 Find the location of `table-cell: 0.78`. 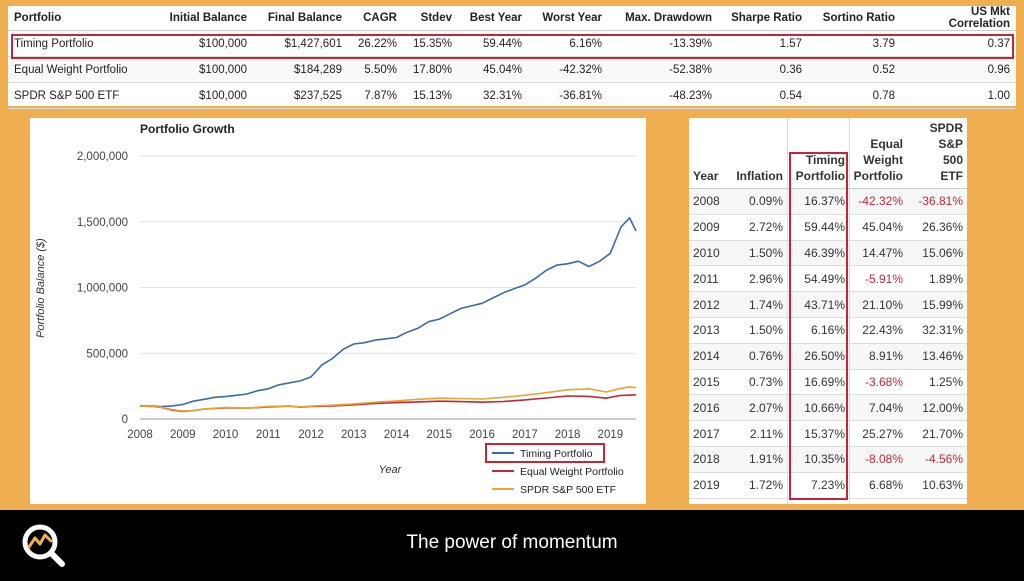

table-cell: 0.78 is located at coordinates (854, 95).